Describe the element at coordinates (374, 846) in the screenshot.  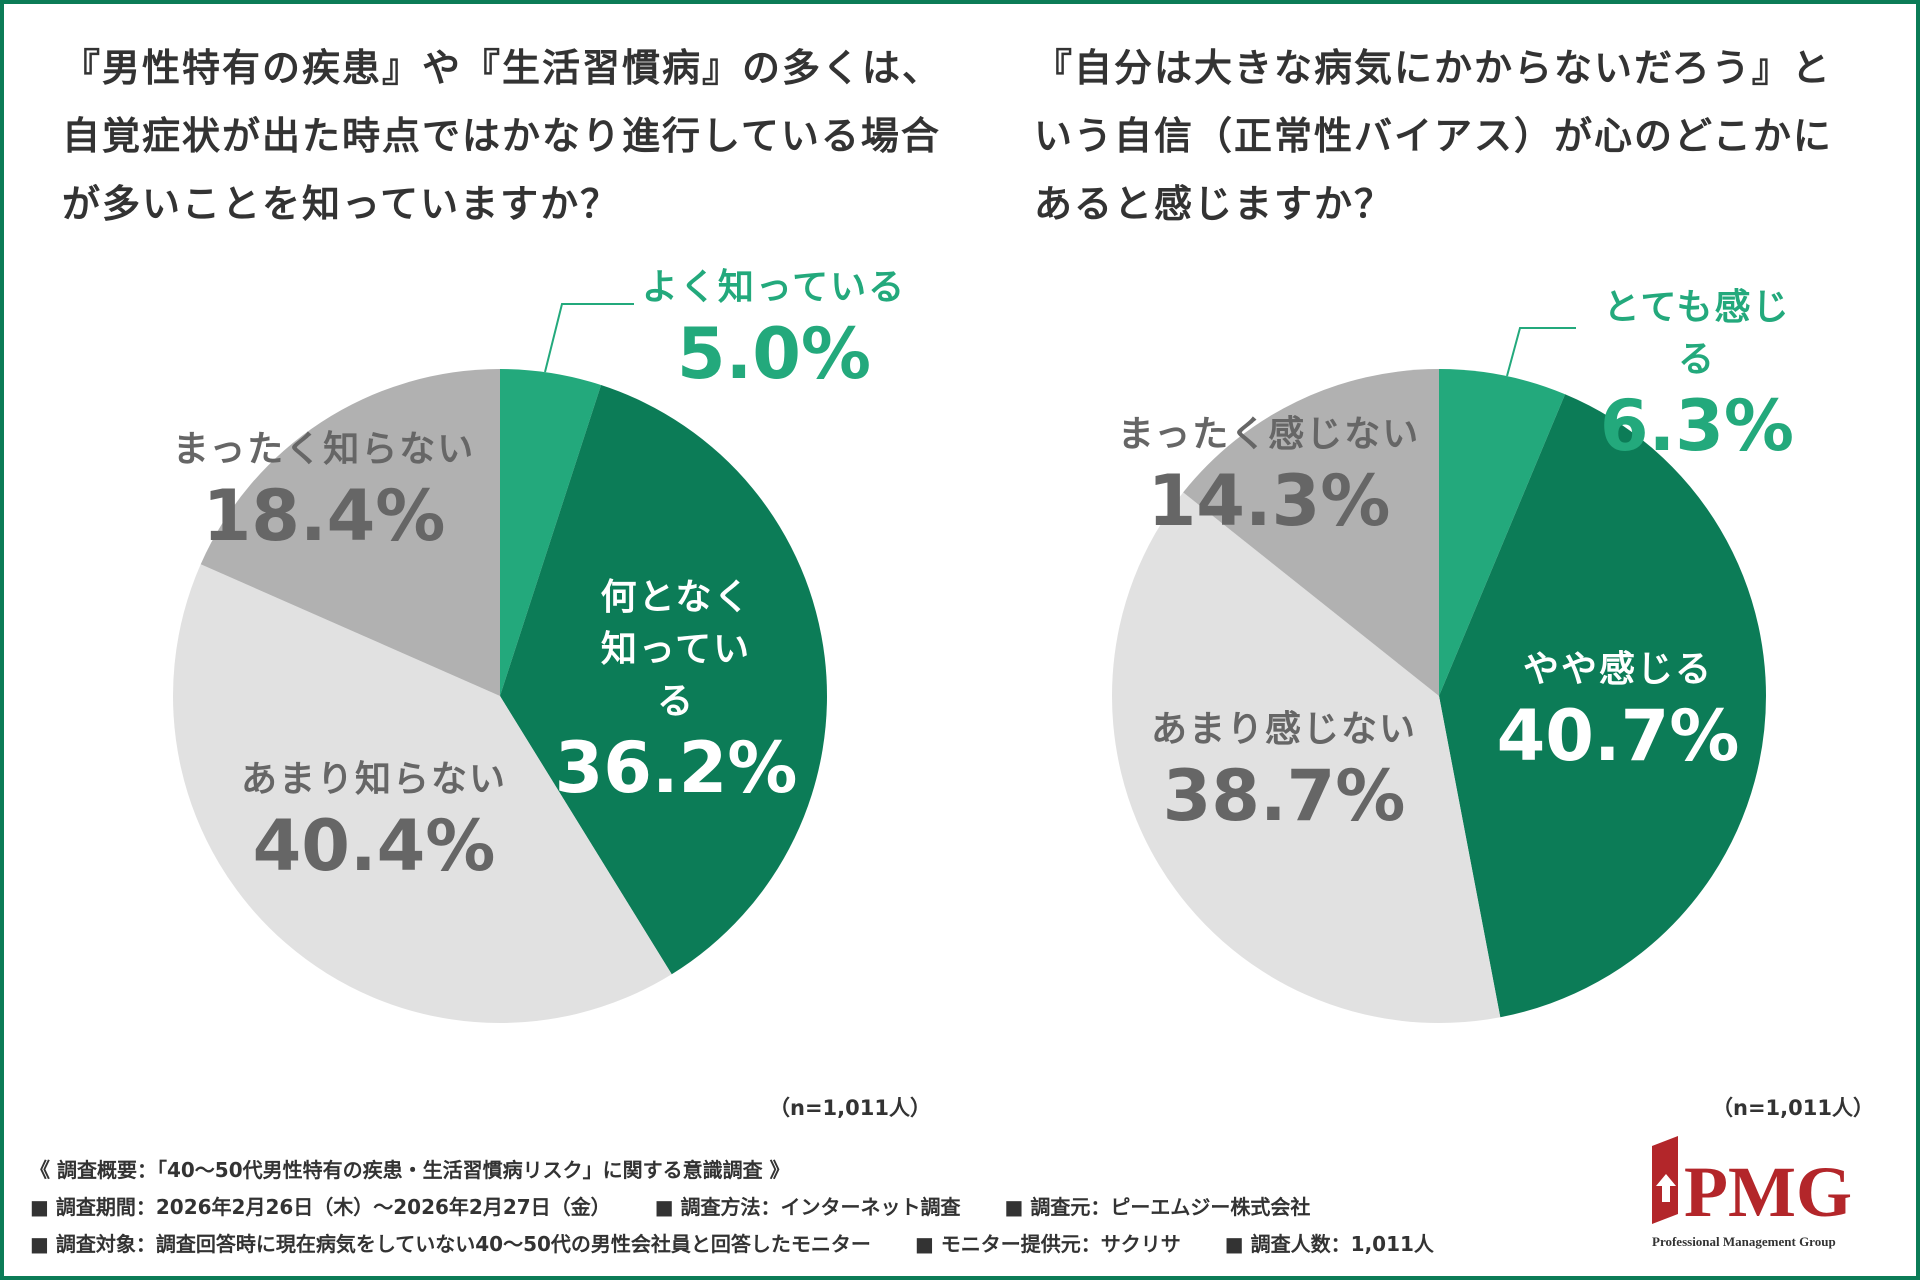
I see `value-label: 40.4%` at that location.